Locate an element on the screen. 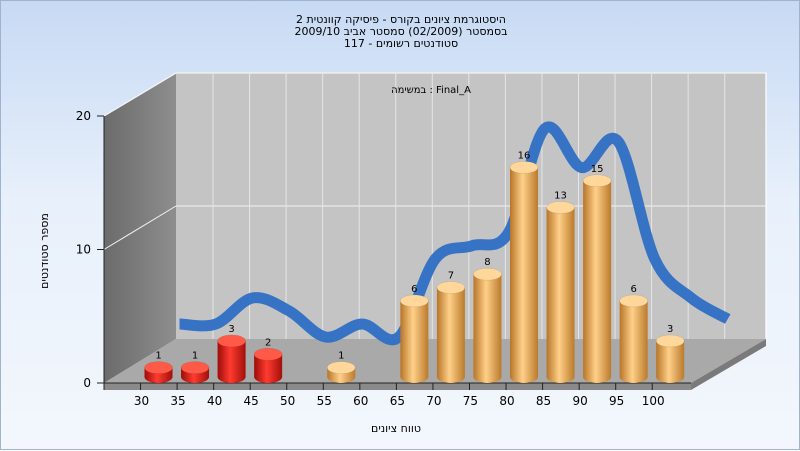 This screenshot has width=800, height=451. assignment-annotation: במשימה : Final_A is located at coordinates (431, 90).